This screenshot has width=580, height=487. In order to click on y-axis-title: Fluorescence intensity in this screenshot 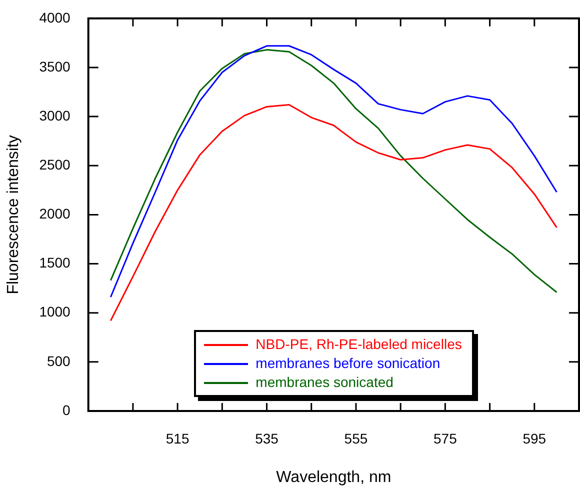, I will do `click(13, 214)`.